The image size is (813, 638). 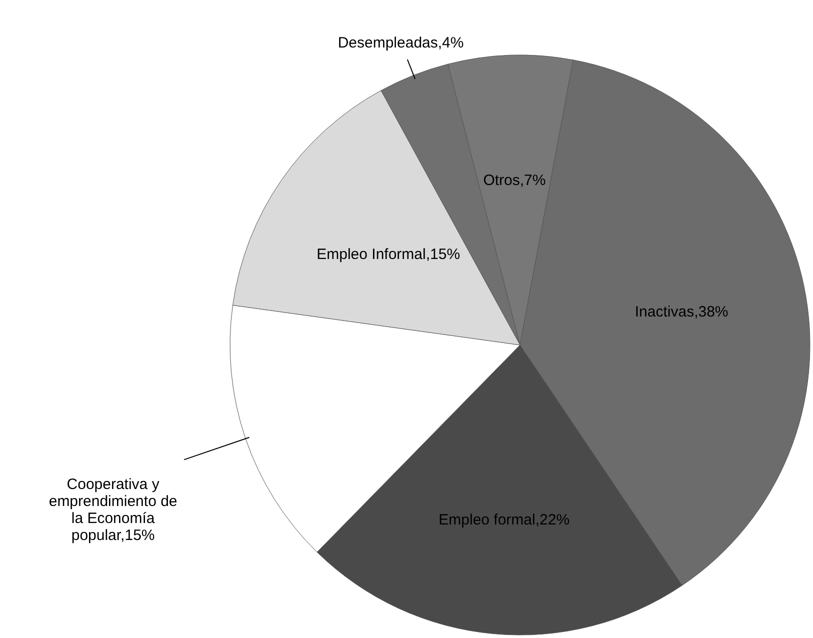 I want to click on slice-label: Cooperativa y emprendimiento de la Economía popular,15%, so click(x=113, y=510).